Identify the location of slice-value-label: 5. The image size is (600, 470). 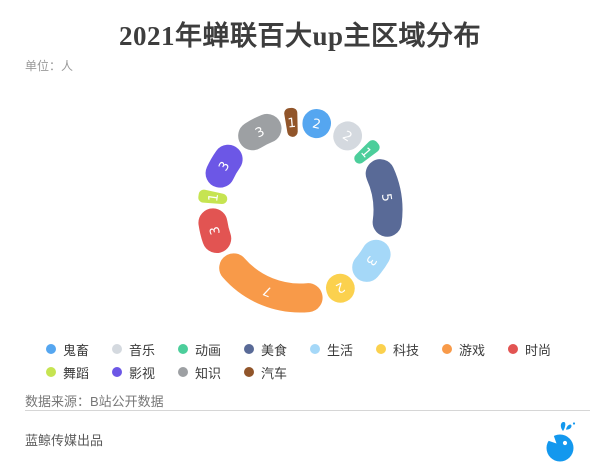
(386, 197).